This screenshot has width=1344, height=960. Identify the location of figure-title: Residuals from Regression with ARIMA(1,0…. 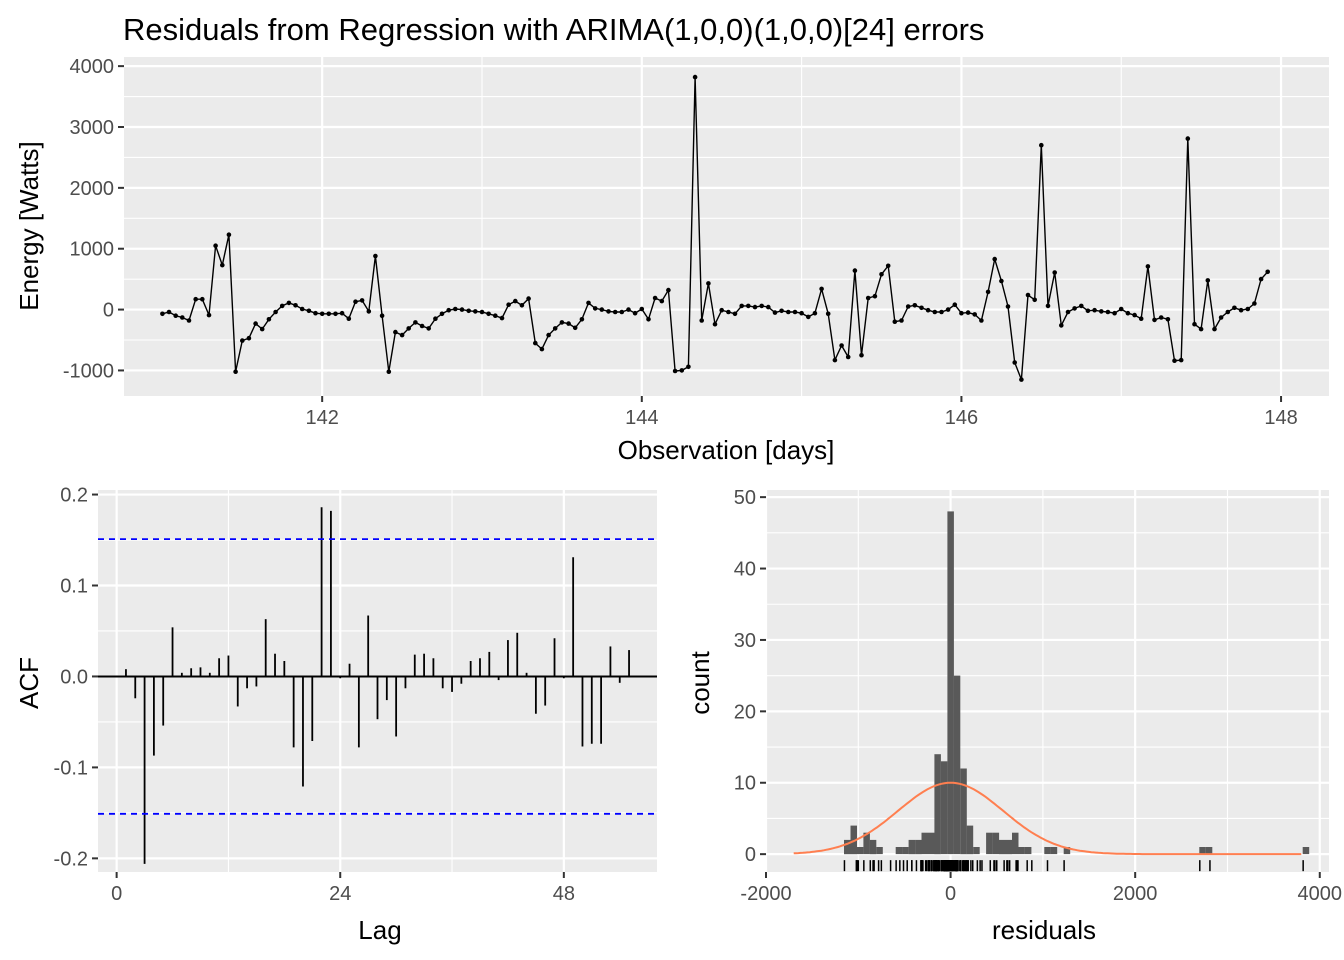
(553, 29).